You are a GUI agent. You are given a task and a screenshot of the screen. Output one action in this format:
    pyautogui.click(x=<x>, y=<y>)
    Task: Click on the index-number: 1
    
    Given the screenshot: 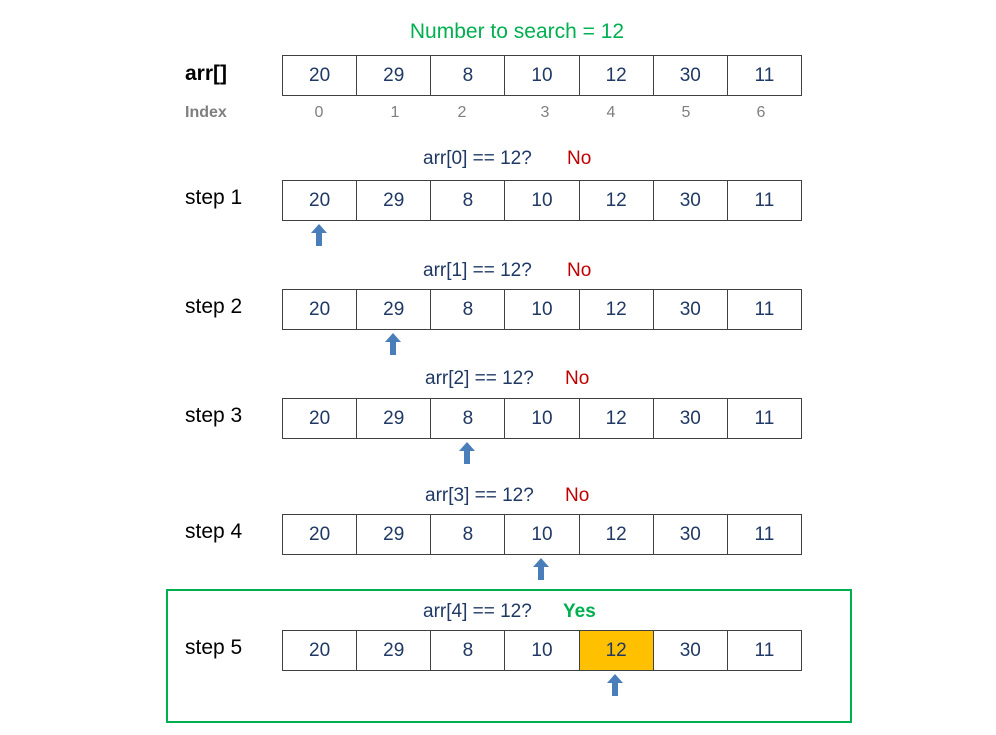 What is the action you would take?
    pyautogui.click(x=395, y=112)
    